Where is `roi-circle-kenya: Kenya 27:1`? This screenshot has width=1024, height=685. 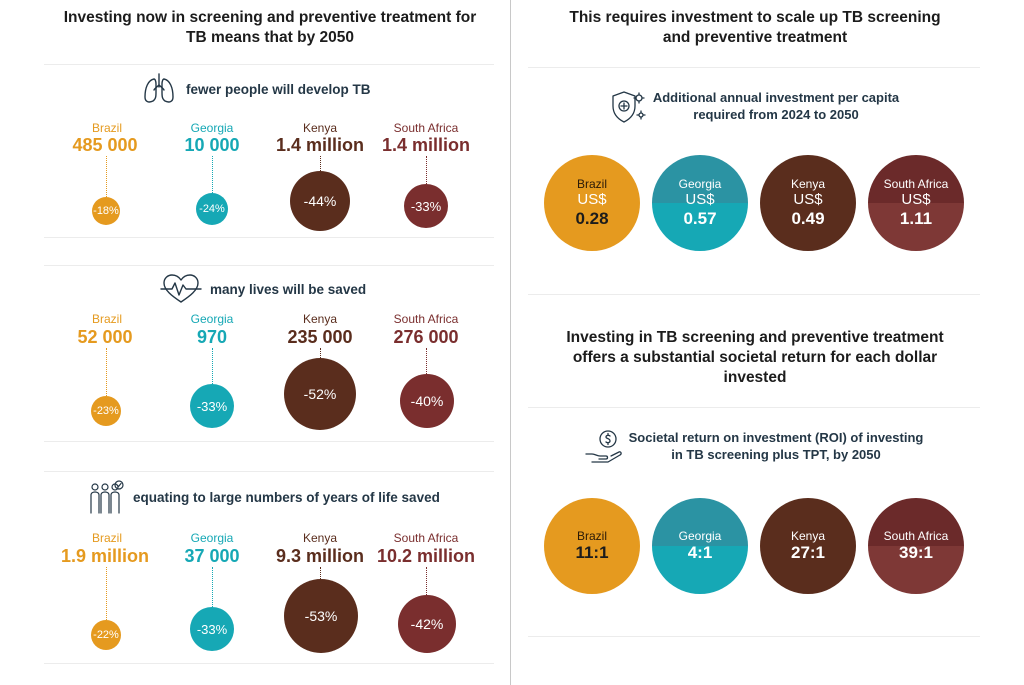 roi-circle-kenya: Kenya 27:1 is located at coordinates (808, 546).